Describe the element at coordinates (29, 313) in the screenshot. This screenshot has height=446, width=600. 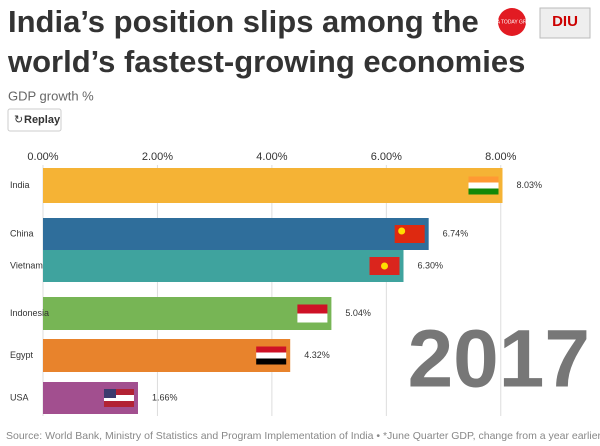
I see `category-label: Indonesia` at that location.